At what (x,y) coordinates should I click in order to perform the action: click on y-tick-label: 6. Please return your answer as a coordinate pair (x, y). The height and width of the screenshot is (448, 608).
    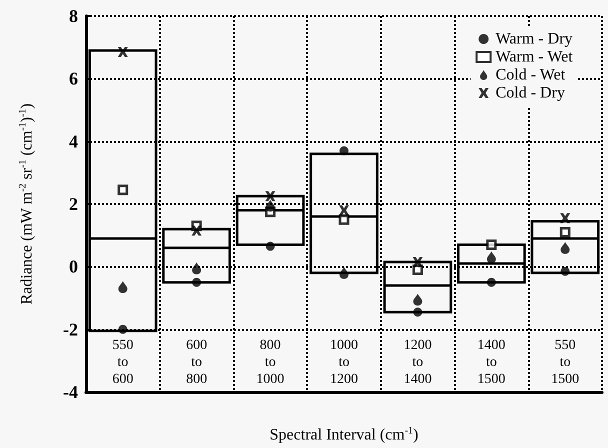
    Looking at the image, I should click on (73, 78).